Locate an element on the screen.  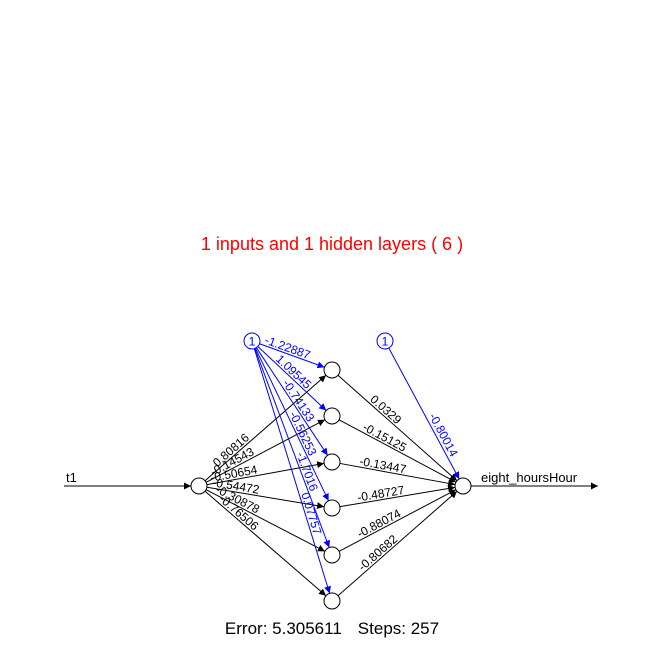
input-label: t1 is located at coordinates (71, 477).